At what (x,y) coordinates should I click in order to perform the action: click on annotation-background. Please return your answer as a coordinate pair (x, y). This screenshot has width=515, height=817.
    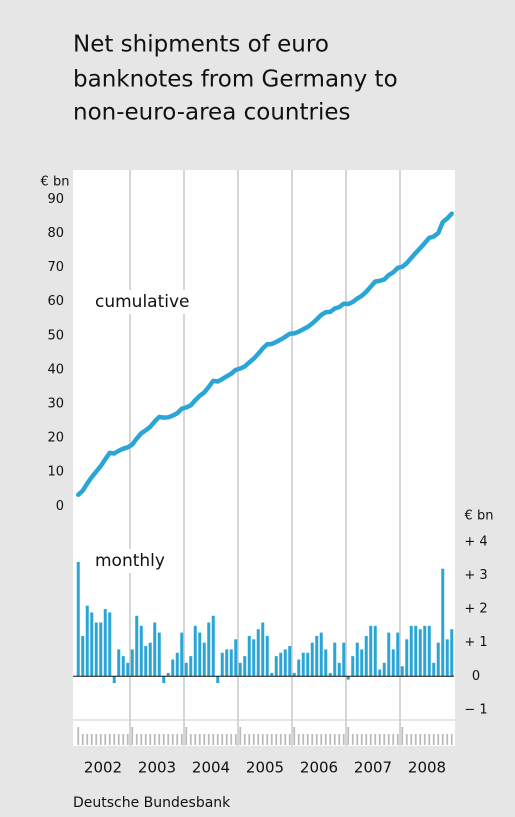
    Looking at the image, I should click on (142, 302).